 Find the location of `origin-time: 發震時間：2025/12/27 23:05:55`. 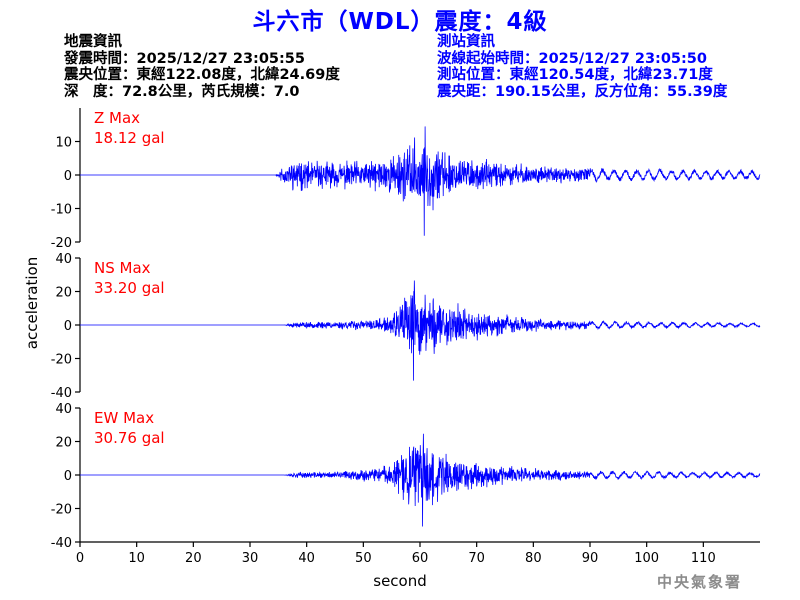

origin-time: 發震時間：2025/12/27 23:05:55 is located at coordinates (184, 58).